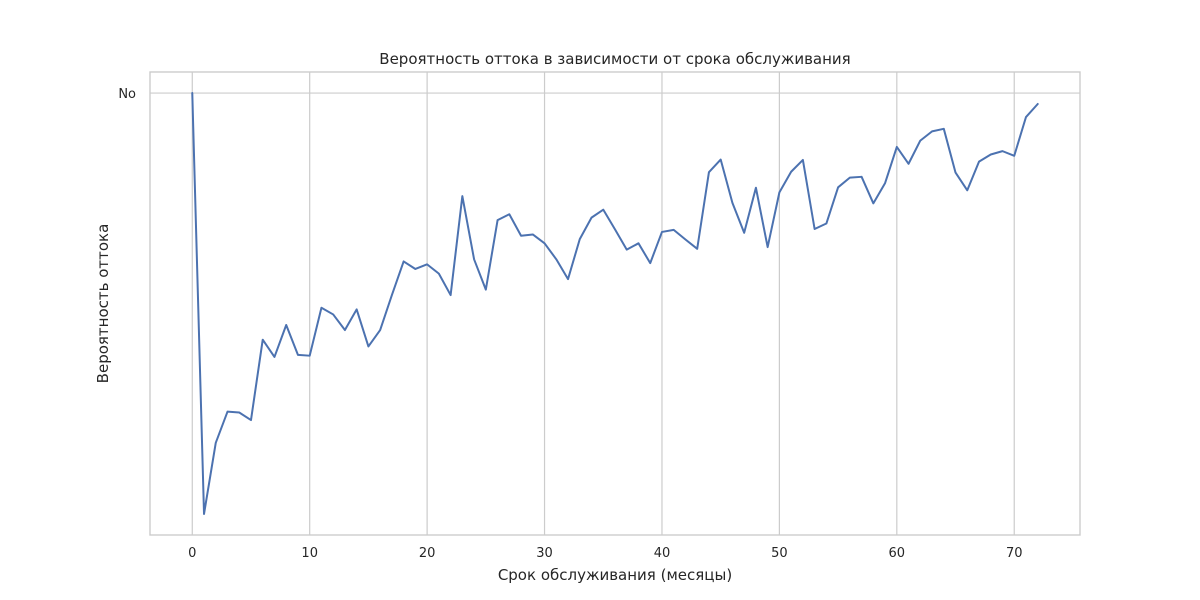 The image size is (1200, 600). What do you see at coordinates (1014, 553) in the screenshot?
I see `x-tick-label: 70` at bounding box center [1014, 553].